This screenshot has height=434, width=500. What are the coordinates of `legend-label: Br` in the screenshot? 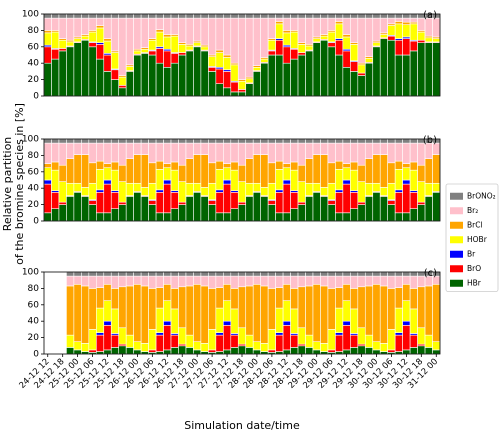 It's located at (471, 253).